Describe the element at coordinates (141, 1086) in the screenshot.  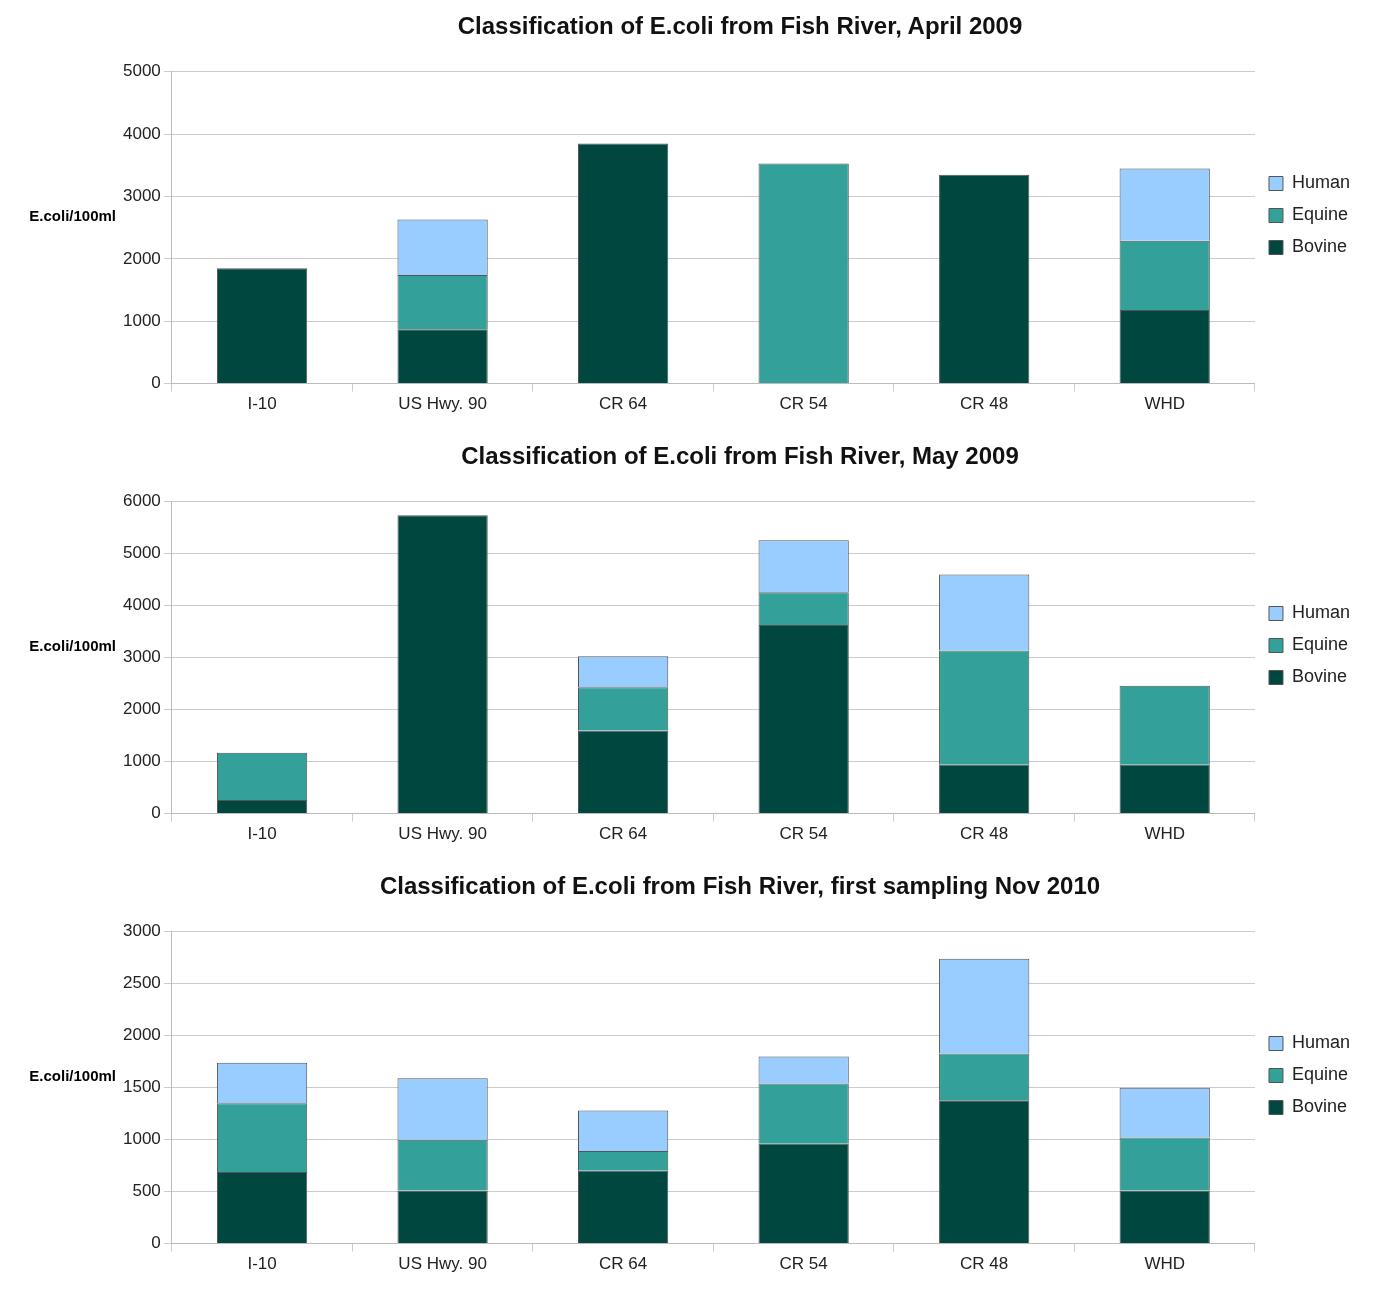
I see `y-tick-label: 1500` at that location.